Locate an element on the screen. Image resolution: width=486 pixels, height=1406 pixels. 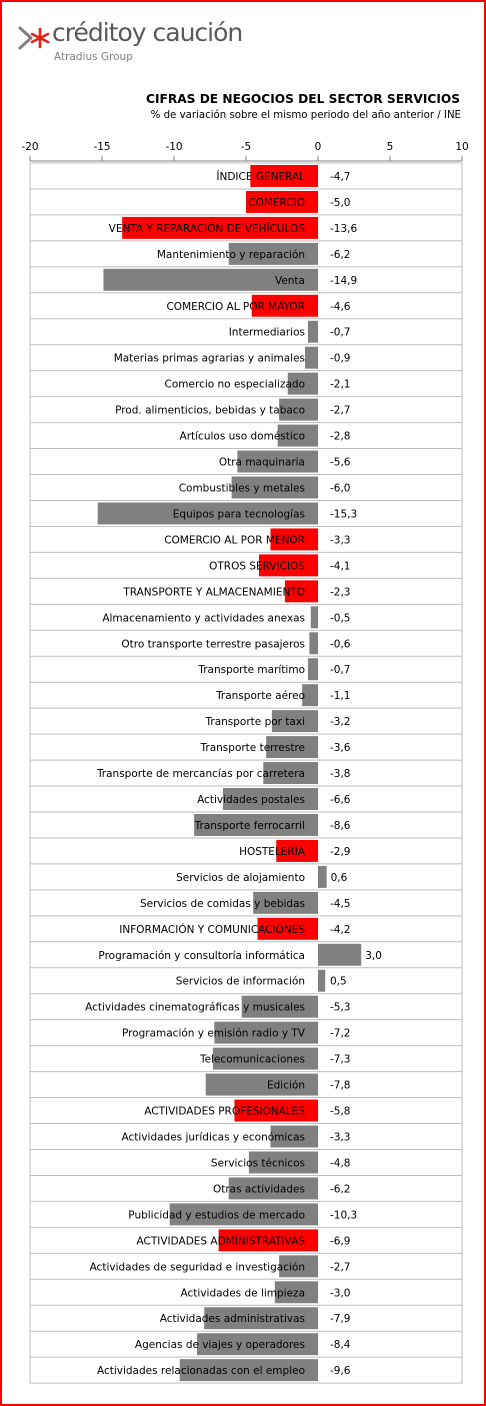
category-label: Otro transporte terrestre pasajeros is located at coordinates (213, 644).